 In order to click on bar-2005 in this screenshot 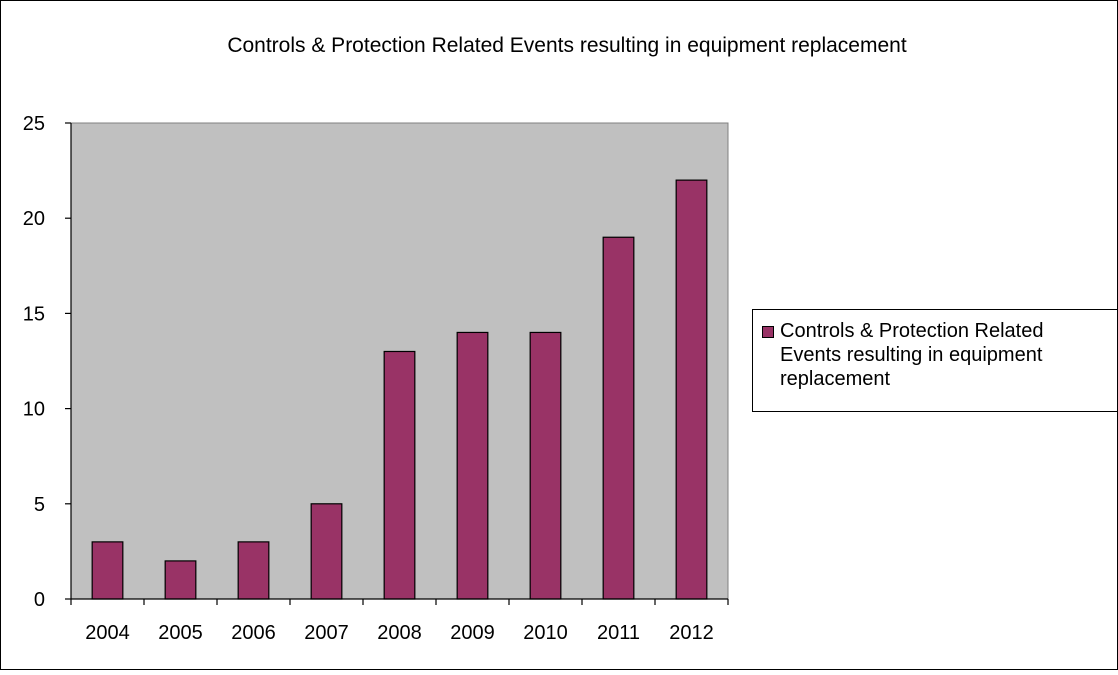, I will do `click(180, 580)`.